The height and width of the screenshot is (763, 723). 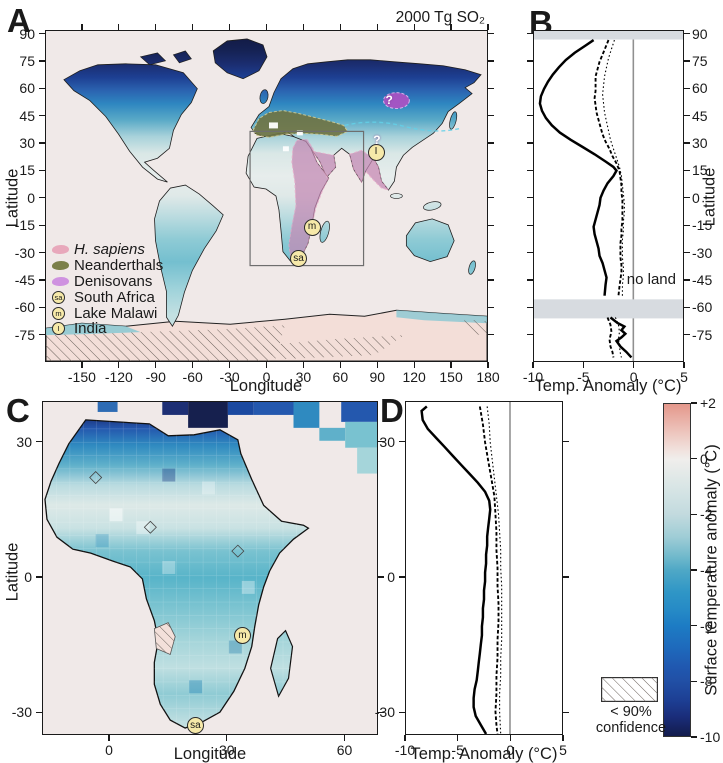 I want to click on confidence-line1: < 90%, so click(x=631, y=712).